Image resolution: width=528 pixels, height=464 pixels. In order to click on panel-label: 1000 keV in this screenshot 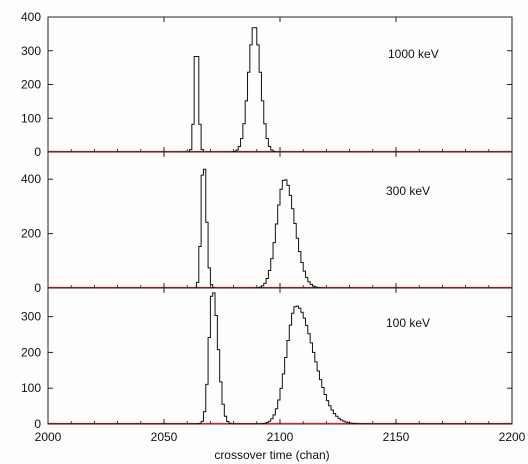, I will do `click(413, 54)`.